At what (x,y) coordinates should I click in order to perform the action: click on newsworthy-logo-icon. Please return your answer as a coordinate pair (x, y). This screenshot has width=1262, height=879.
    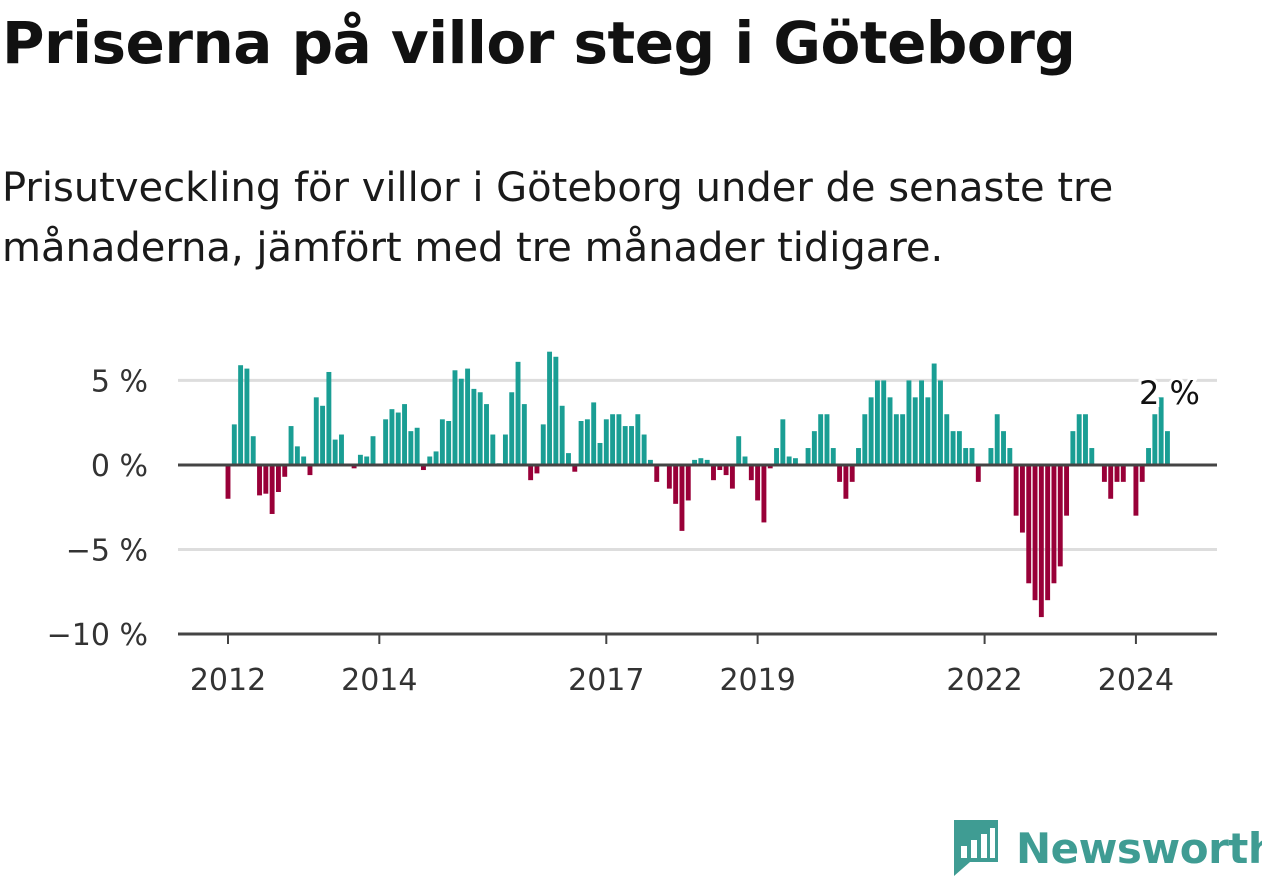
    Looking at the image, I should click on (976, 848).